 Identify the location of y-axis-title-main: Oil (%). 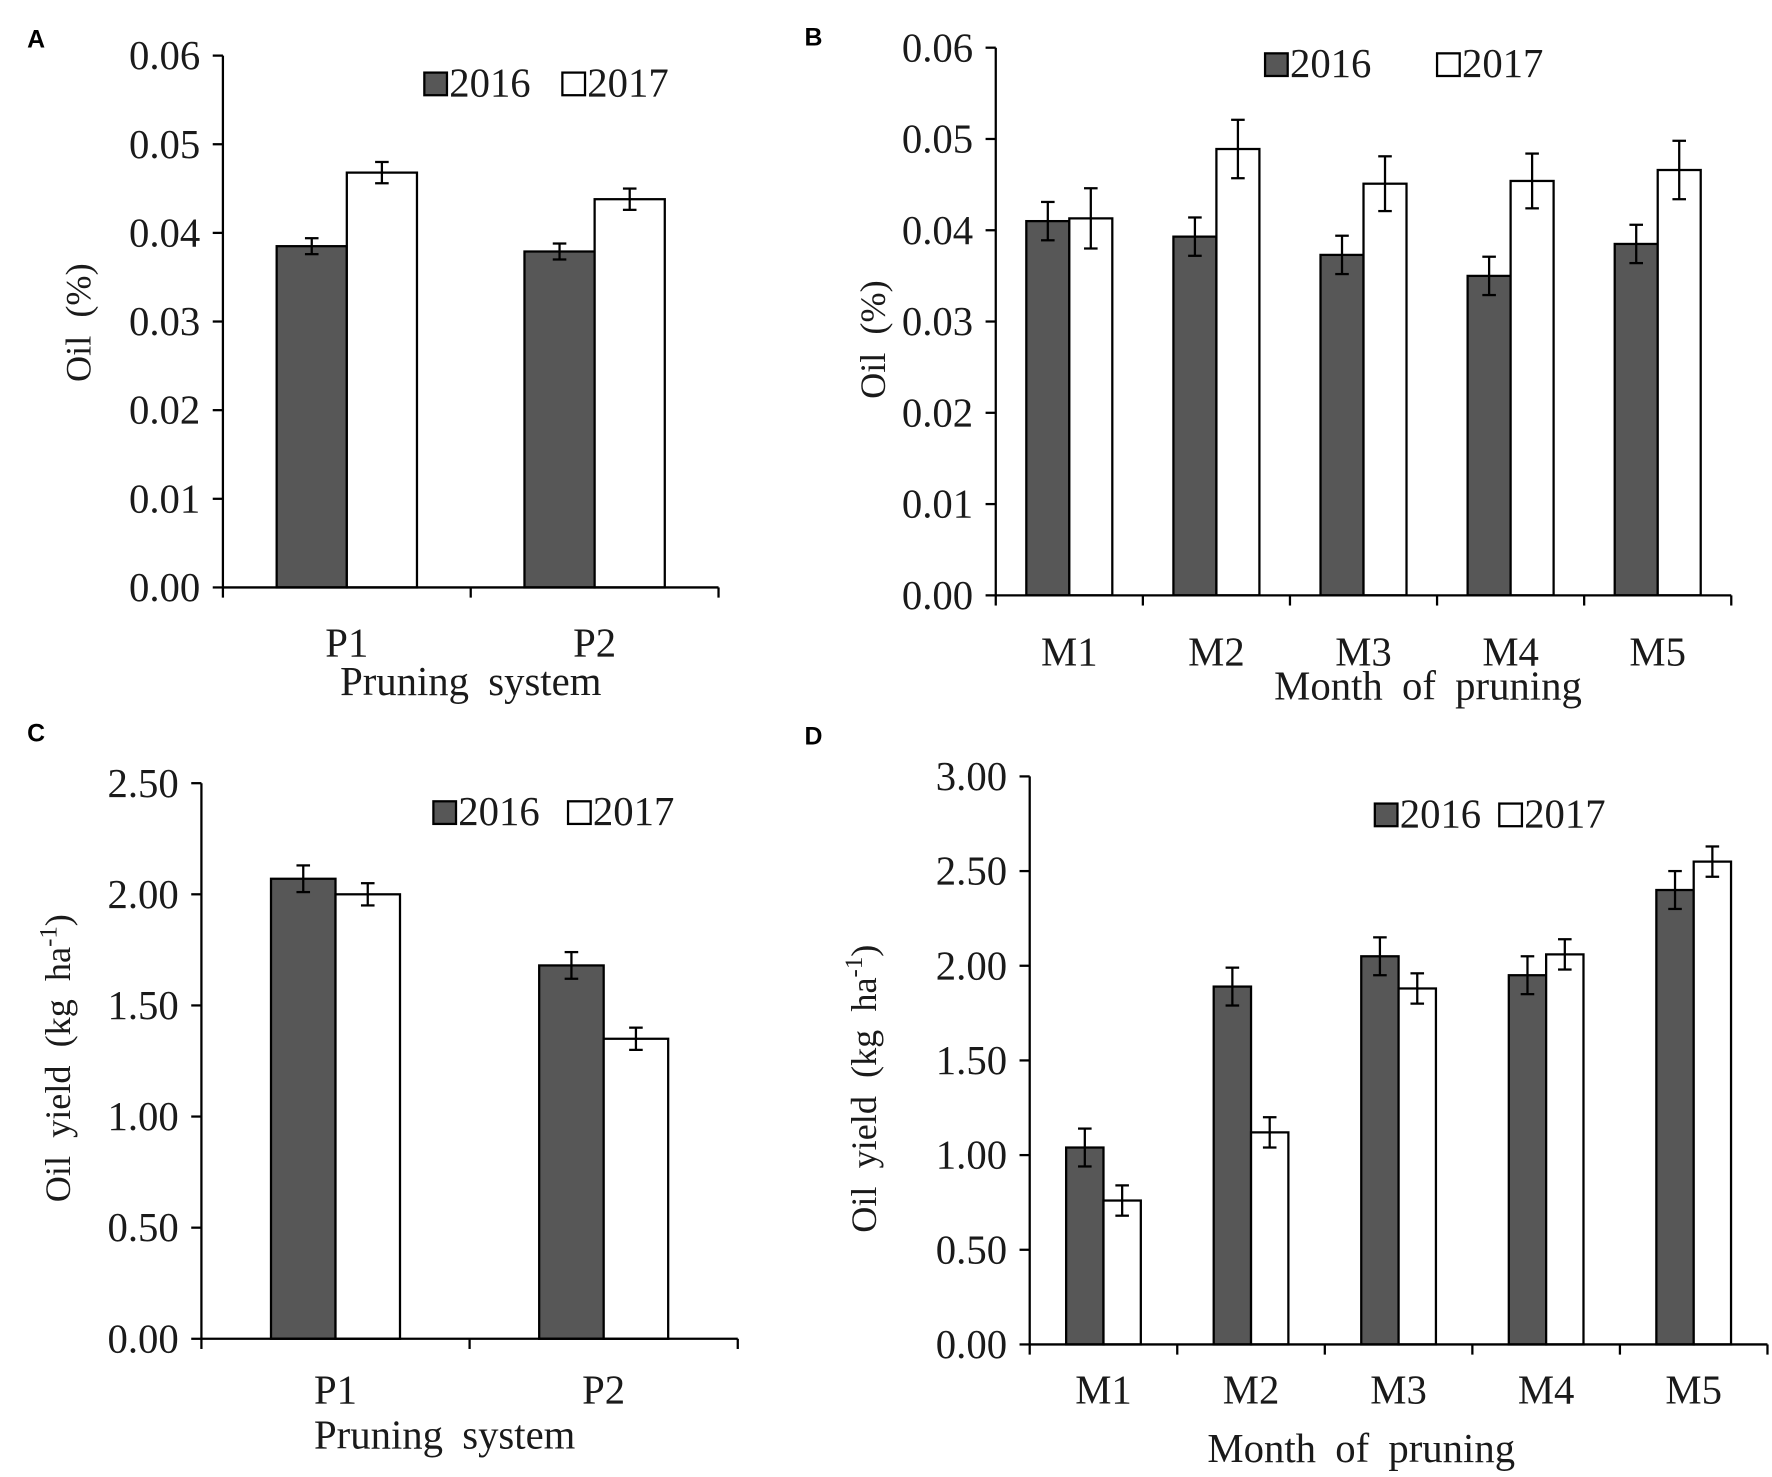
(873, 339).